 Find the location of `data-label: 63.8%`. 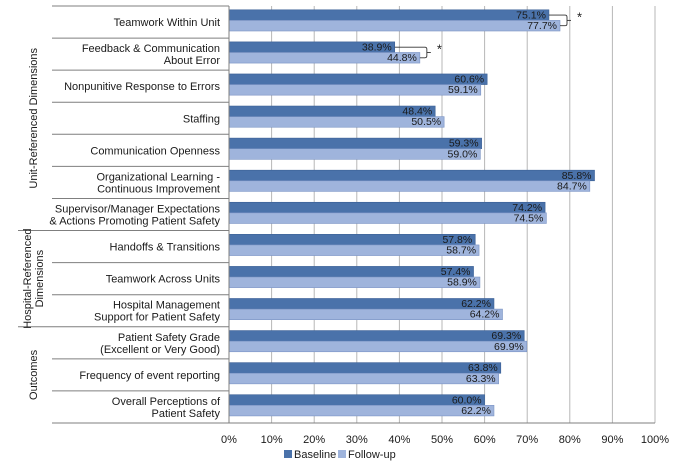

data-label: 63.8% is located at coordinates (483, 368).